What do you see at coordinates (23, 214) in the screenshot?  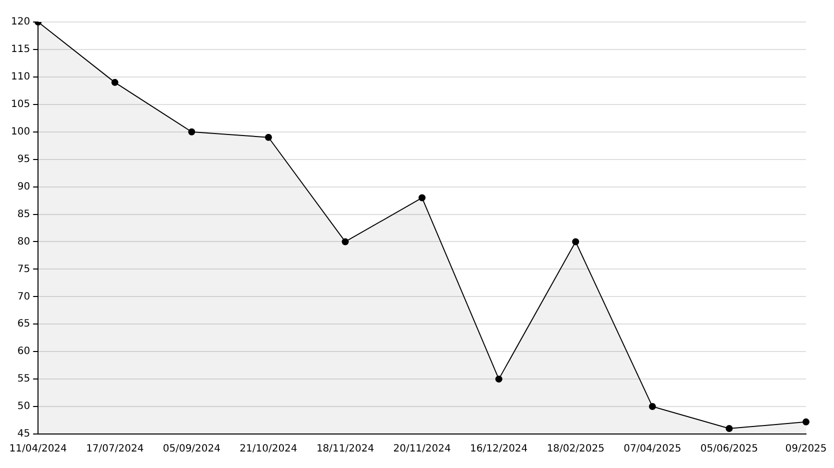 I see `y-tick-label: 85` at bounding box center [23, 214].